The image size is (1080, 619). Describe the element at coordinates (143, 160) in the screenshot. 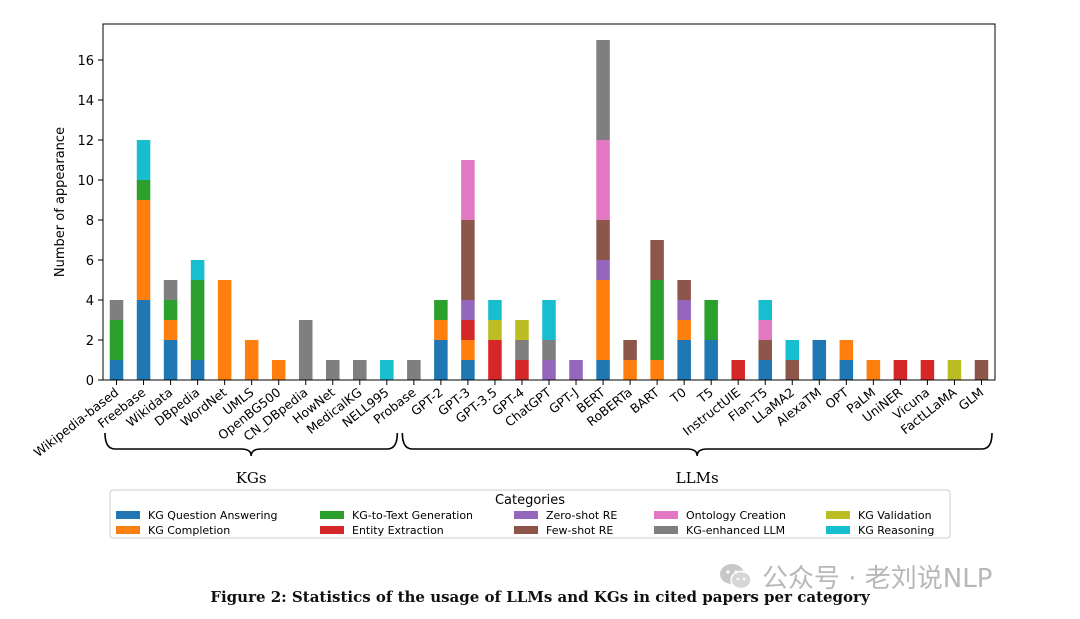

I see `bar-freebase-kg-reasoning` at that location.